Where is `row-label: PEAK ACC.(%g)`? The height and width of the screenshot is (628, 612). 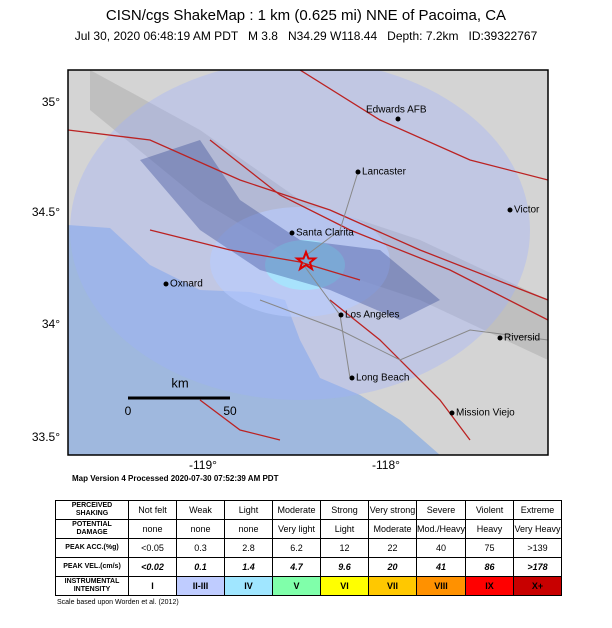
row-label: PEAK ACC.(%g) is located at coordinates (92, 548).